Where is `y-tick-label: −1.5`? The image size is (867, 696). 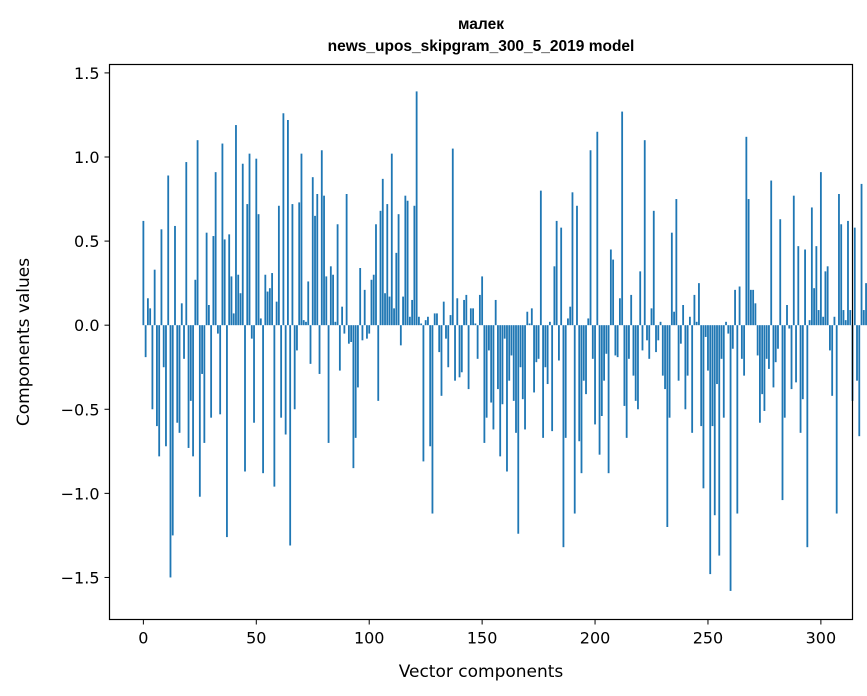 y-tick-label: −1.5 is located at coordinates (80, 577).